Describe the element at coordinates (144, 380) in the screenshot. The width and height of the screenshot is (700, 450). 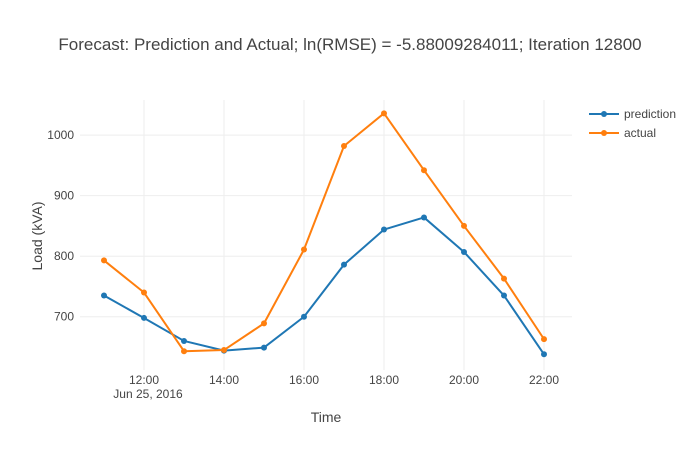
I see `x-tick-label: 12:00` at that location.